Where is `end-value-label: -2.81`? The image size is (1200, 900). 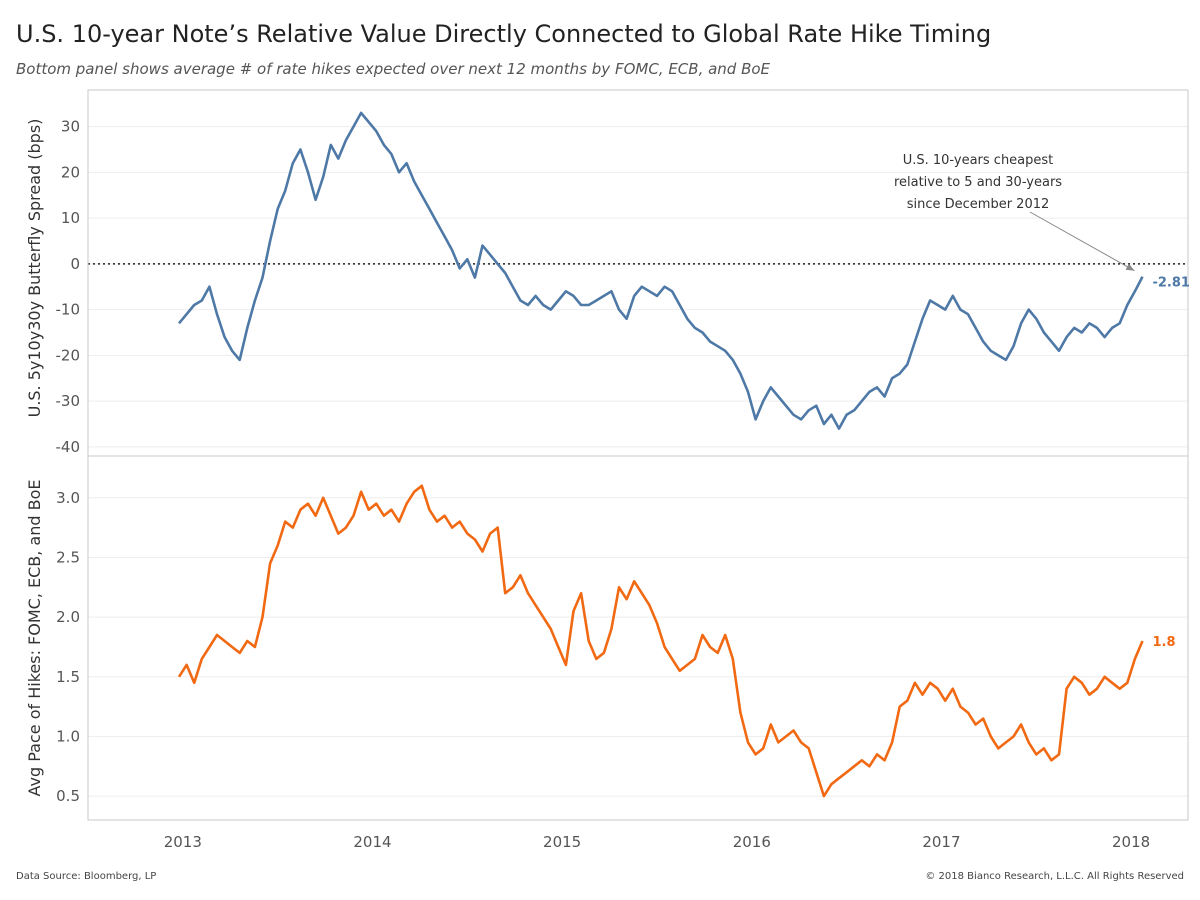
end-value-label: -2.81 is located at coordinates (1170, 283).